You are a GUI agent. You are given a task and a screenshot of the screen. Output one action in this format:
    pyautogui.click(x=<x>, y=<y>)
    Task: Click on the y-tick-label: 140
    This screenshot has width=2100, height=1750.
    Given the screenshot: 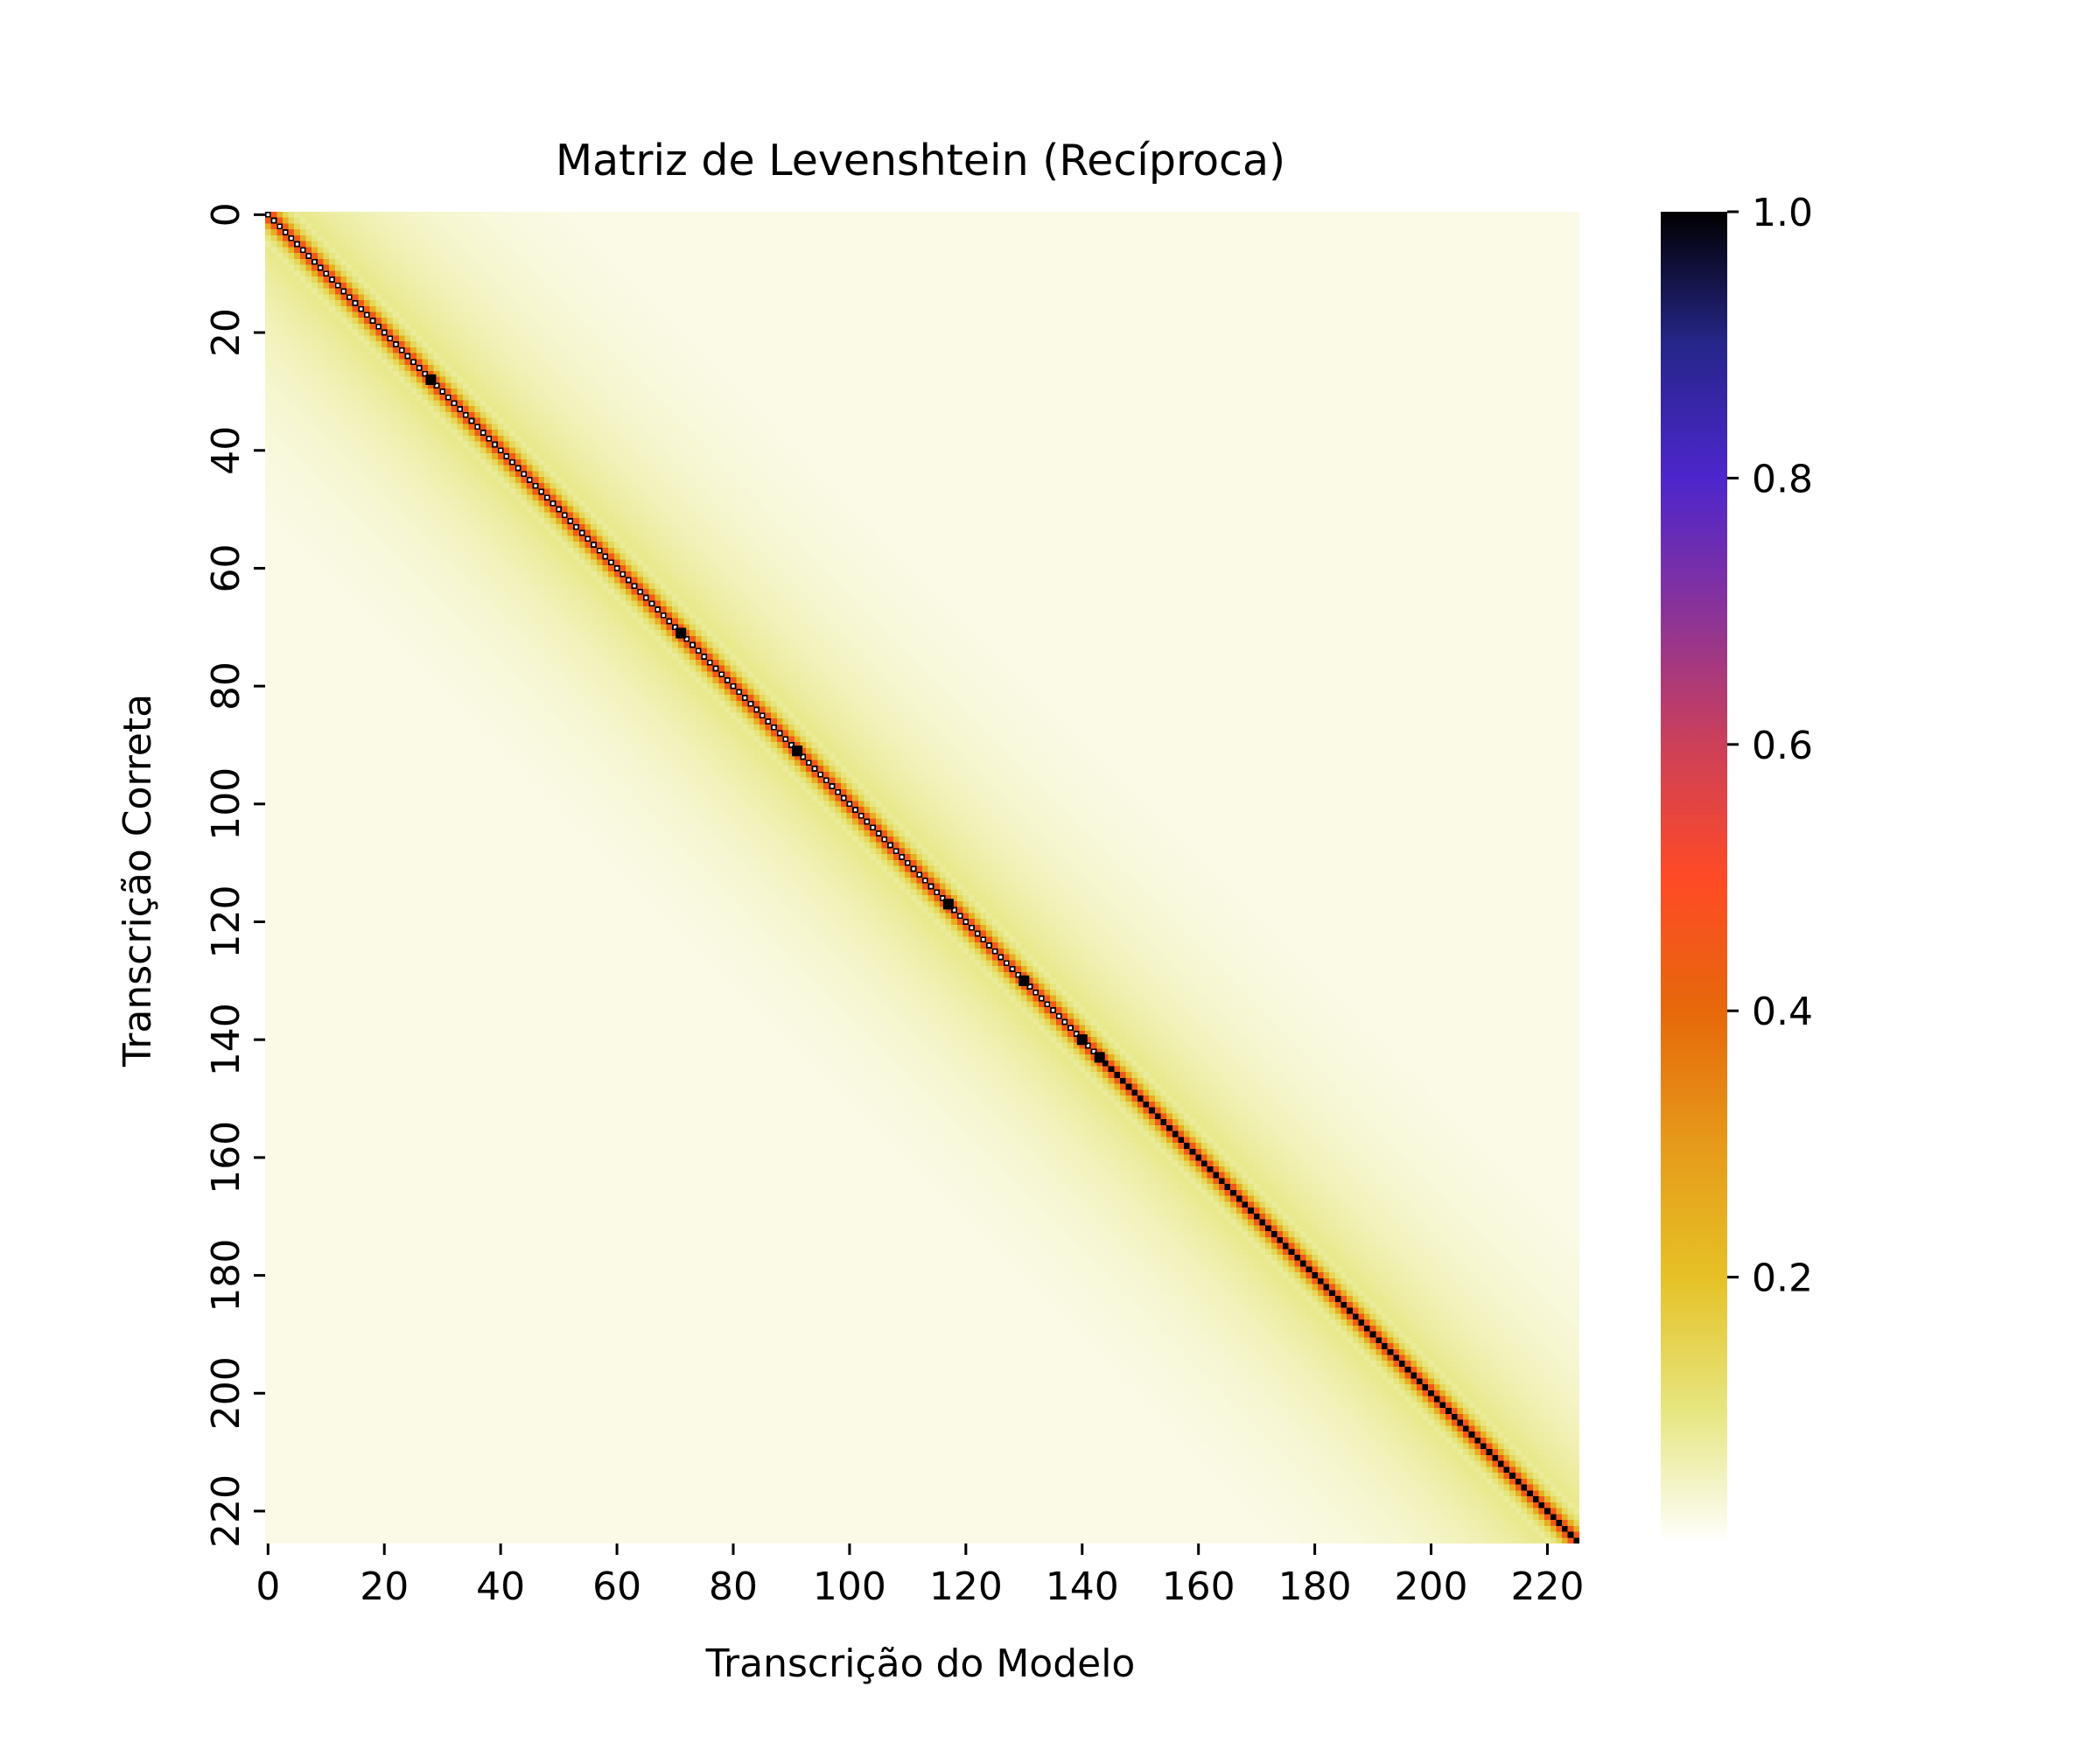 What is the action you would take?
    pyautogui.click(x=226, y=1039)
    